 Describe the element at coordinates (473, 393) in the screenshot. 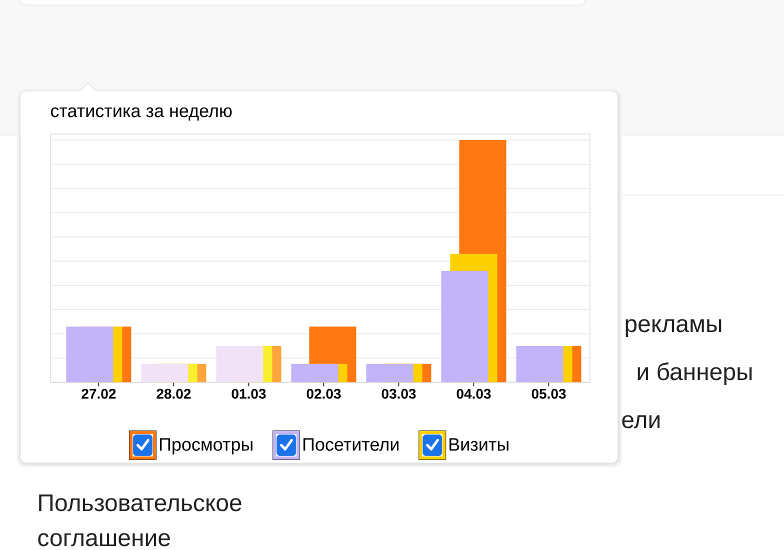

I see `x-tick-label: 04.03` at that location.